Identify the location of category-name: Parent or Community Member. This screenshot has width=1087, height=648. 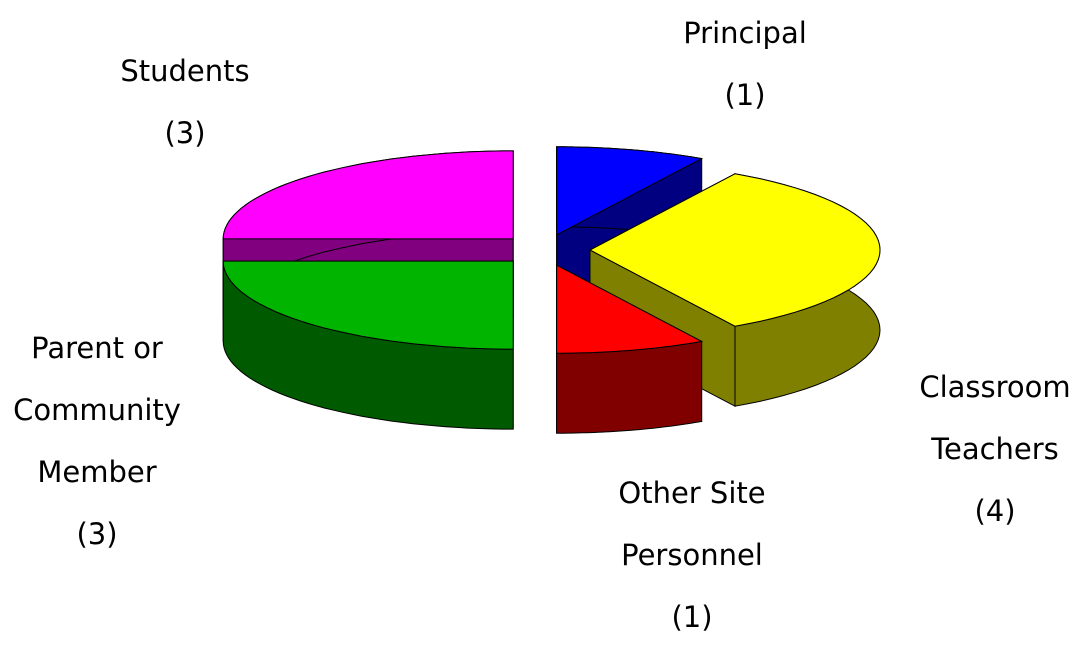
(97, 410).